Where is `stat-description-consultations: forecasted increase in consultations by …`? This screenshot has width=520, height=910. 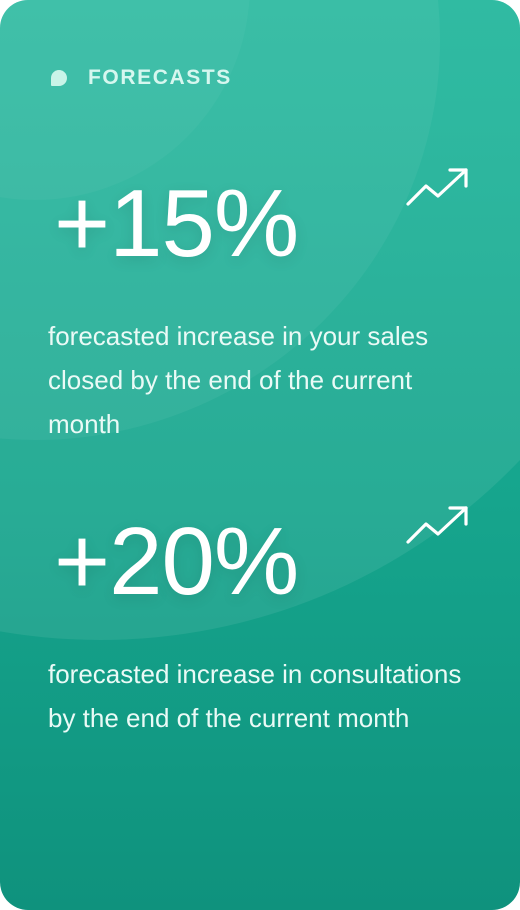 stat-description-consultations: forecasted increase in consultations by … is located at coordinates (255, 696).